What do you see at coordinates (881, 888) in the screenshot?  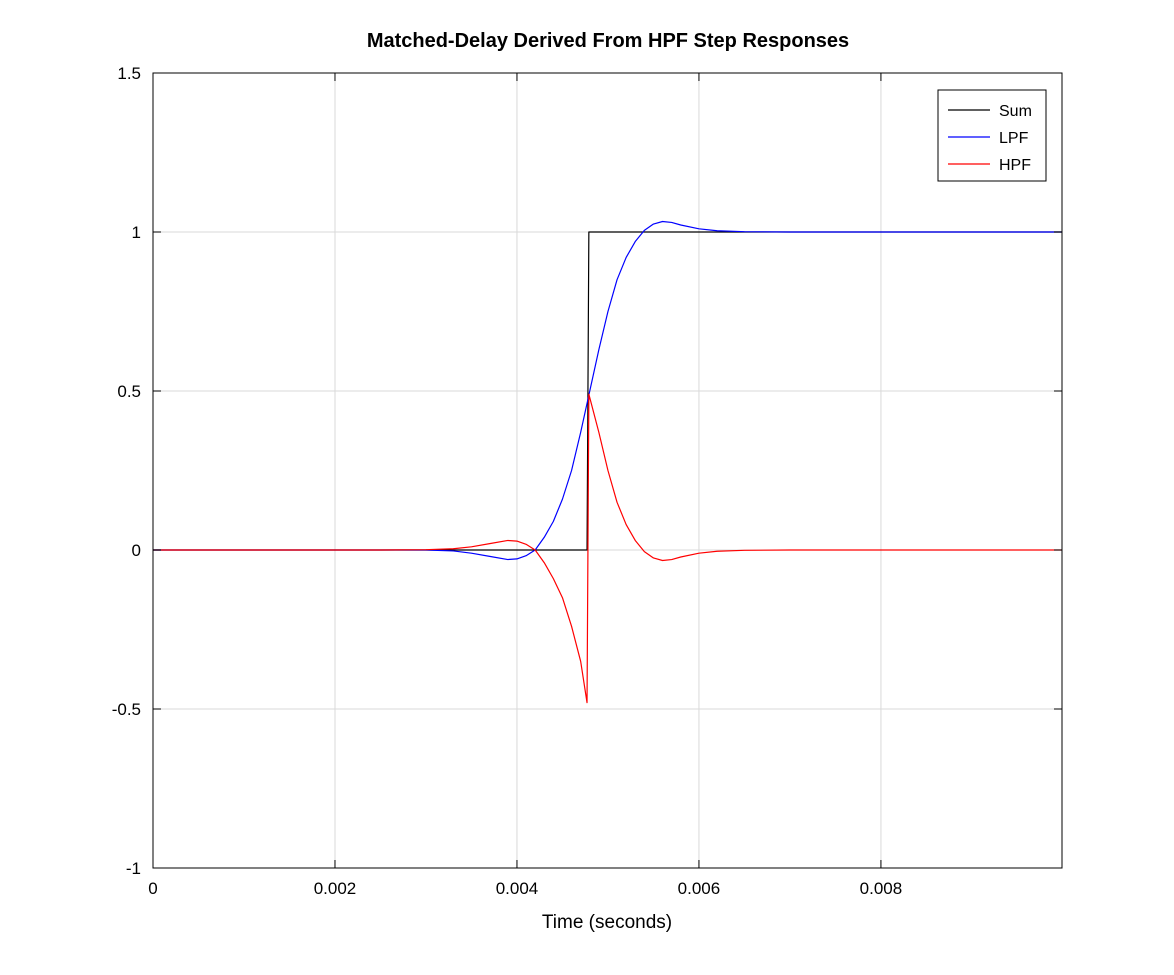 I see `x-tick-label: 0.008` at bounding box center [881, 888].